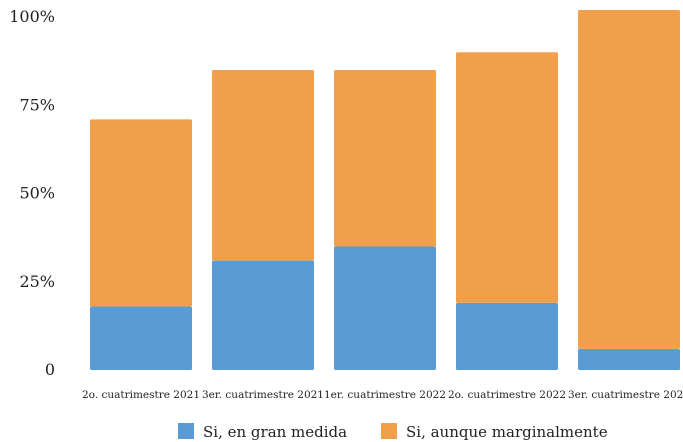  I want to click on x-category-label: 2o. cuatrimestre 2022, so click(507, 395).